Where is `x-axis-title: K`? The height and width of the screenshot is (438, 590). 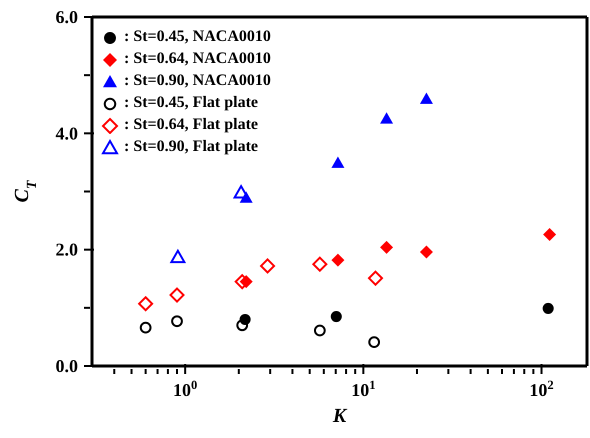 x-axis-title: K is located at coordinates (340, 416).